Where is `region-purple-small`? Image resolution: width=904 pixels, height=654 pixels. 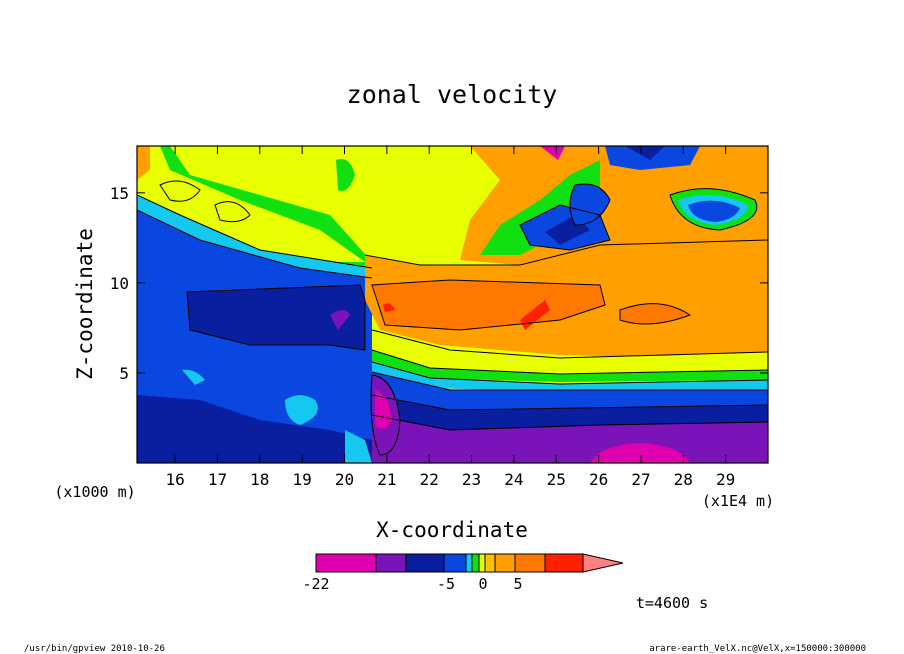
region-purple-small is located at coordinates (340, 320).